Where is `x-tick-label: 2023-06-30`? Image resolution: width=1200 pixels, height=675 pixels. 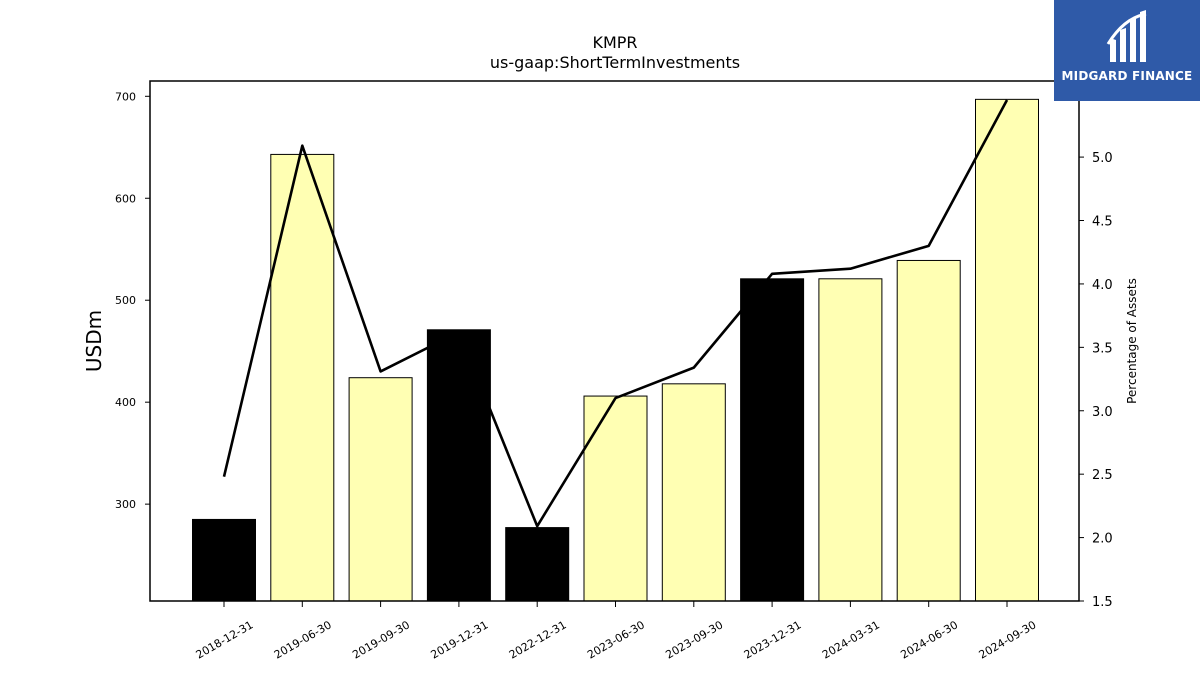 x-tick-label: 2023-06-30 is located at coordinates (616, 639).